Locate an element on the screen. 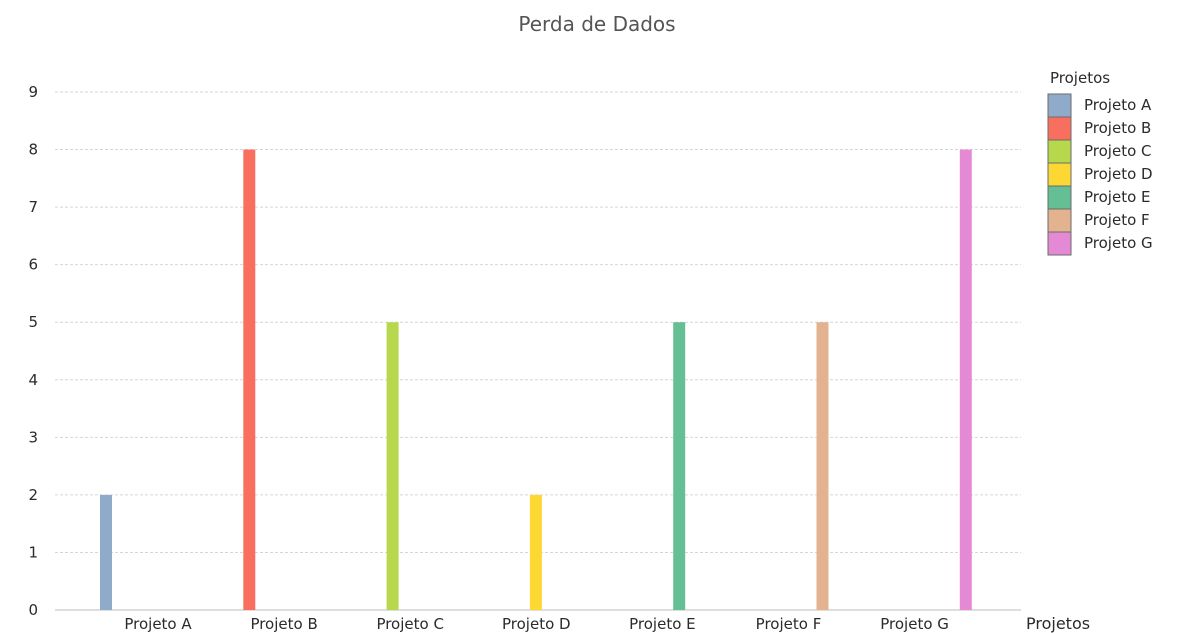  x-axis-title: Projetos is located at coordinates (1058, 623).